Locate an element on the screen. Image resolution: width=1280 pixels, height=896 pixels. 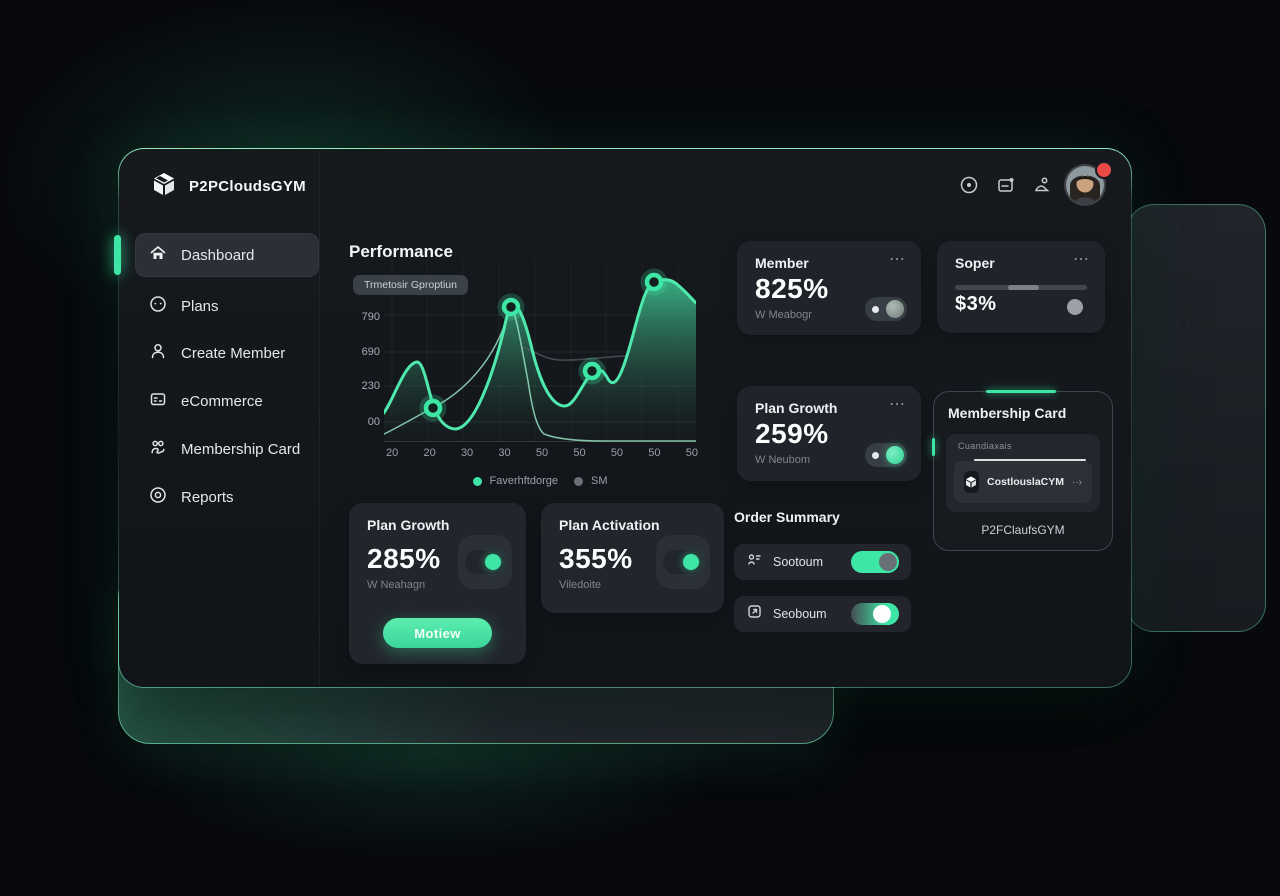
x-axis: 20 20 30 30 50 50 50 50 50 is located at coordinates (542, 453).